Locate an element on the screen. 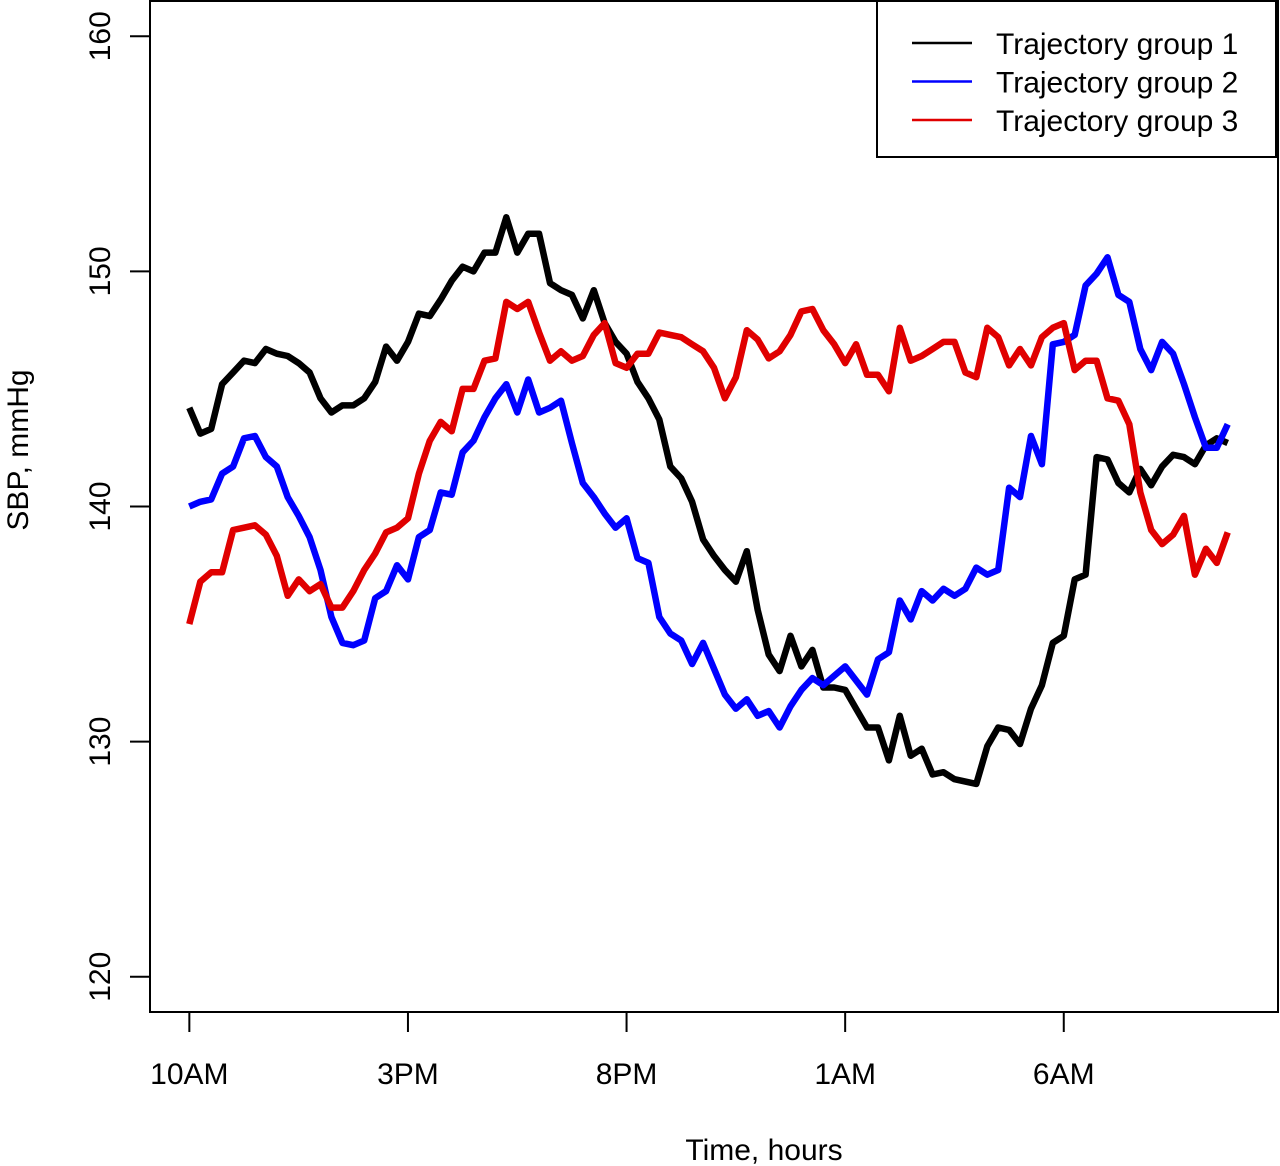 The image size is (1280, 1166). x-tick-label: 8PM is located at coordinates (627, 1074).